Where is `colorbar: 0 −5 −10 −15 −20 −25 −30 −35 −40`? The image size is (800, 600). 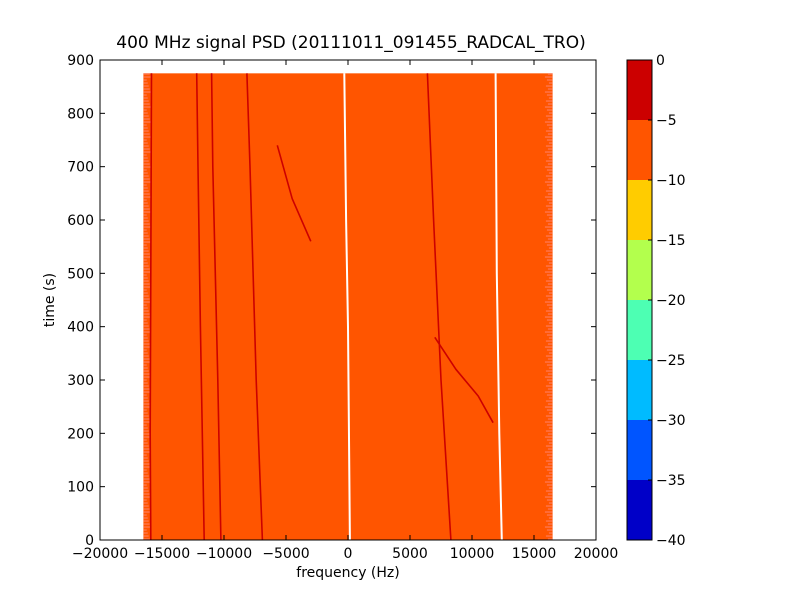
colorbar: 0 −5 −10 −15 −20 −25 −30 −35 −40 is located at coordinates (656, 301).